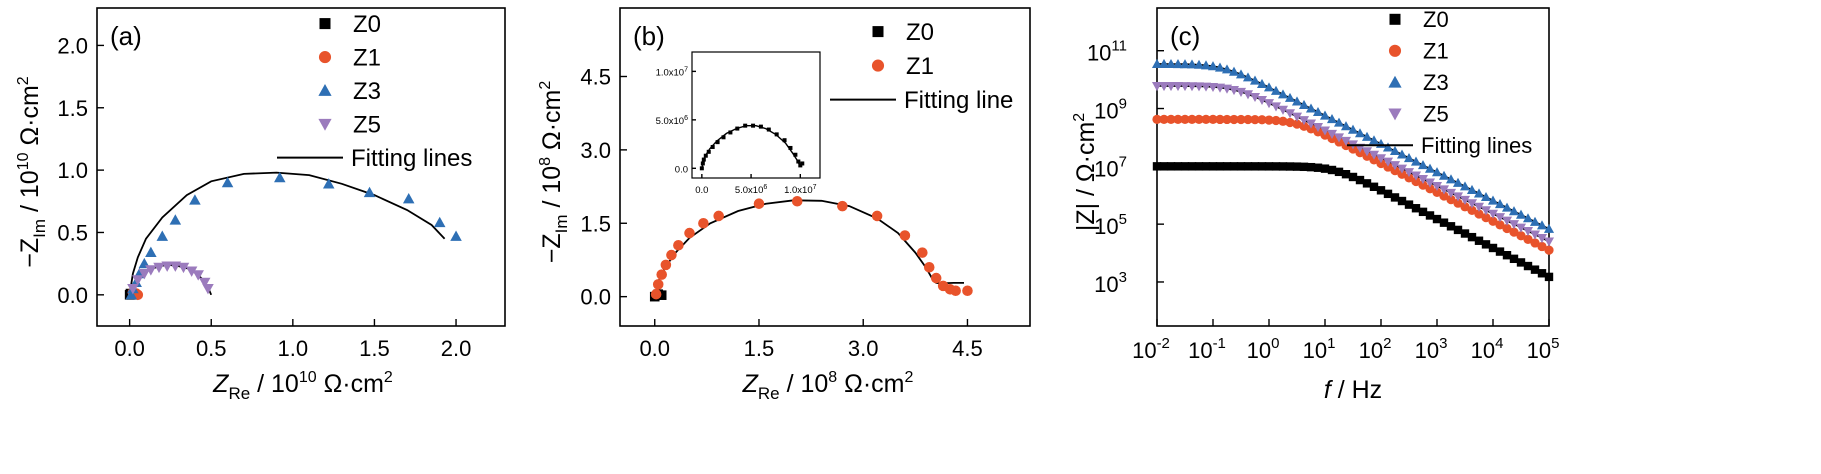 The width and height of the screenshot is (1821, 474). What do you see at coordinates (738, 123) in the screenshot?
I see `panel-b-inset: 0.0 5.0x10⁶ 1.0x107 0.0 5.0x10⁶ 1.0x107` at bounding box center [738, 123].